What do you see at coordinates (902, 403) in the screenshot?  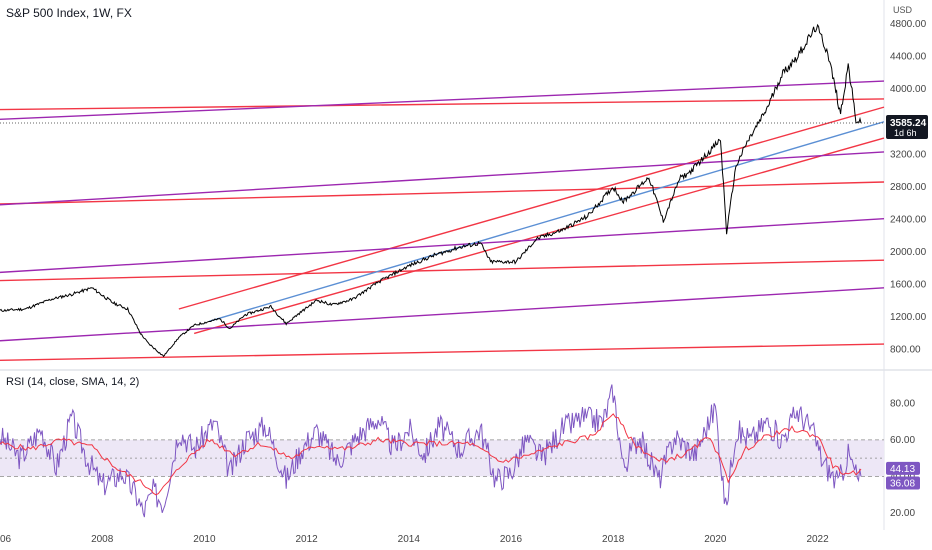 I see `rsi-axis-tick-label: 80.00` at bounding box center [902, 403].